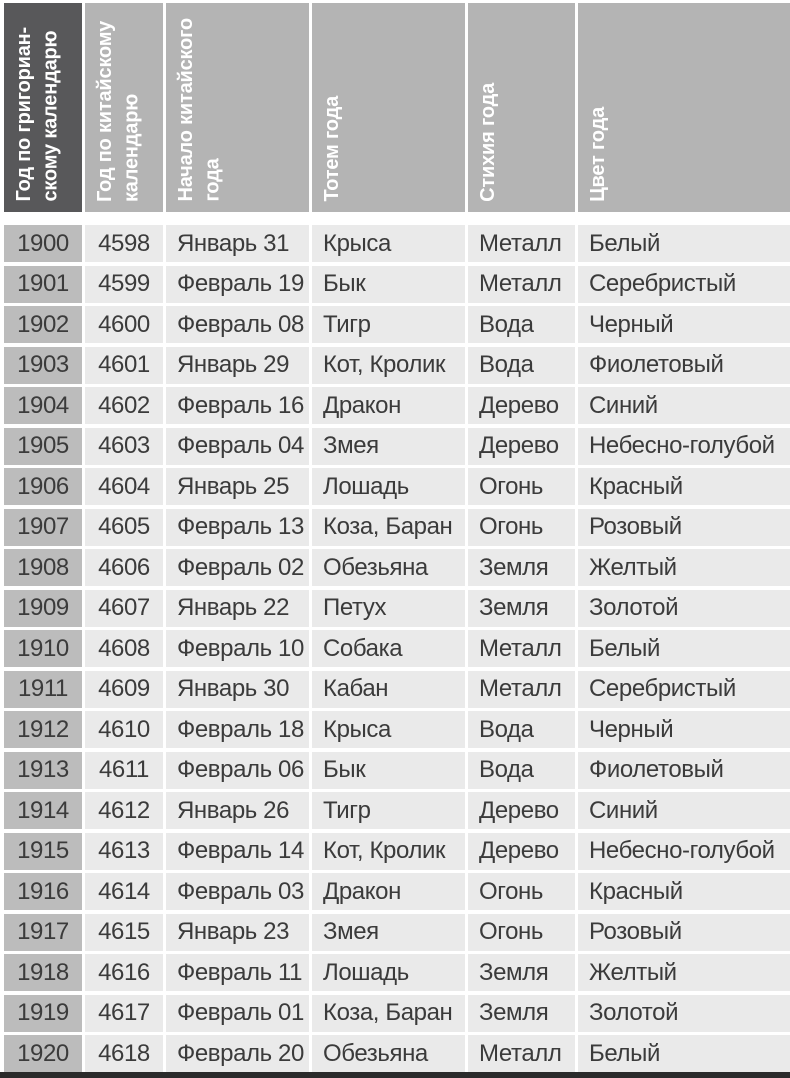  Describe the element at coordinates (684, 1013) in the screenshot. I see `cell-color: Золотой` at that location.